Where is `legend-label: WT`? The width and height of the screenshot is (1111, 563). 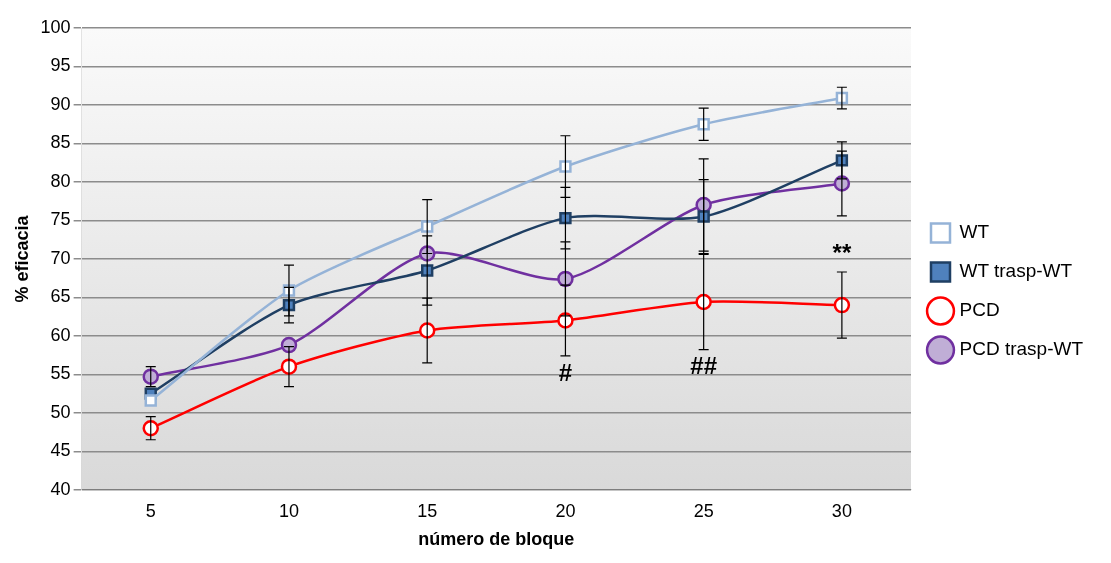 legend-label: WT is located at coordinates (974, 232).